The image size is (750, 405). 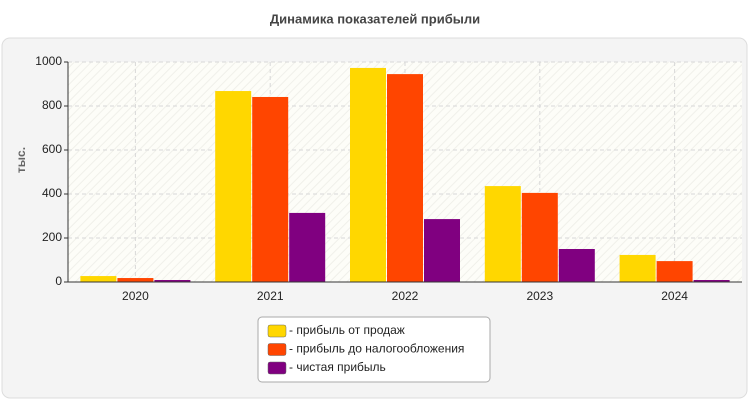 What do you see at coordinates (48, 61) in the screenshot?
I see `y-tick-label: 1000` at bounding box center [48, 61].